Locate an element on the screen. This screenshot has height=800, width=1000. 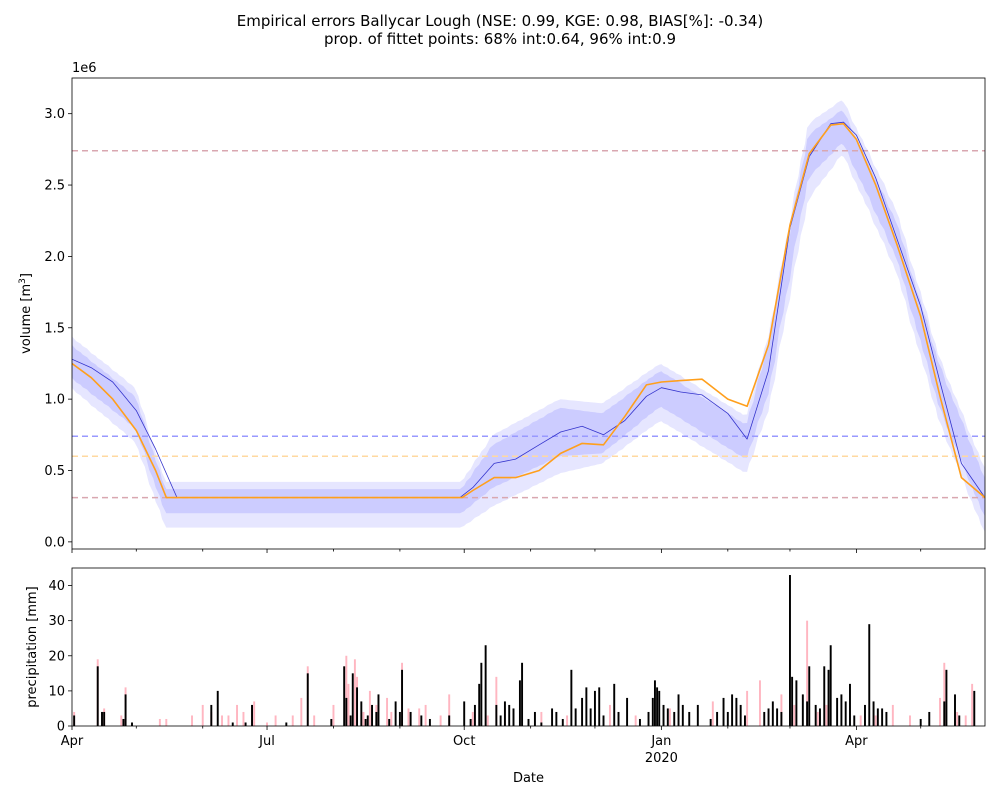
precip-xtick-label-12: Apr is located at coordinates (856, 741).